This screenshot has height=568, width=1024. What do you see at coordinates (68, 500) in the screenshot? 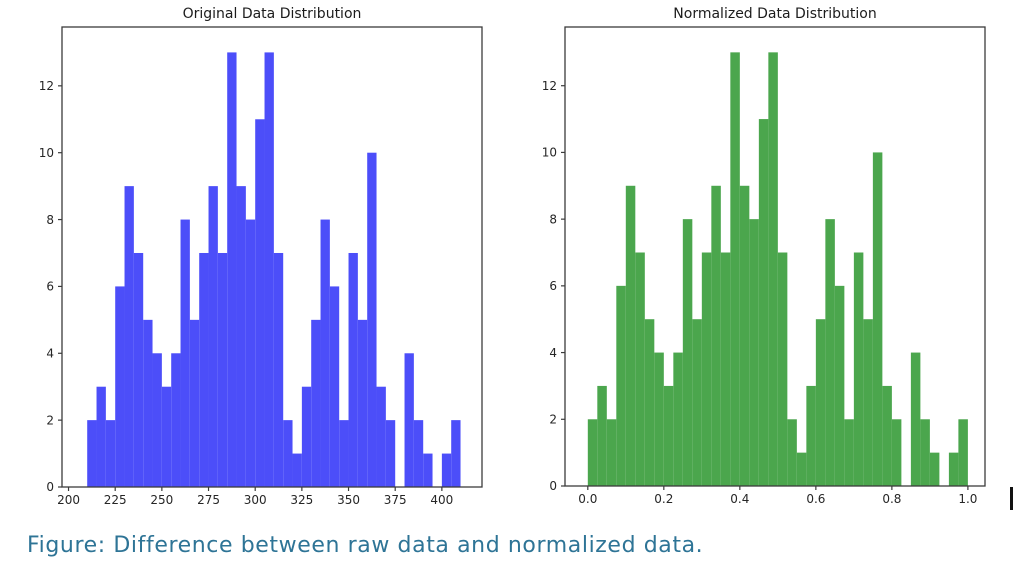
I see `x-tick-label: 200` at bounding box center [68, 500].